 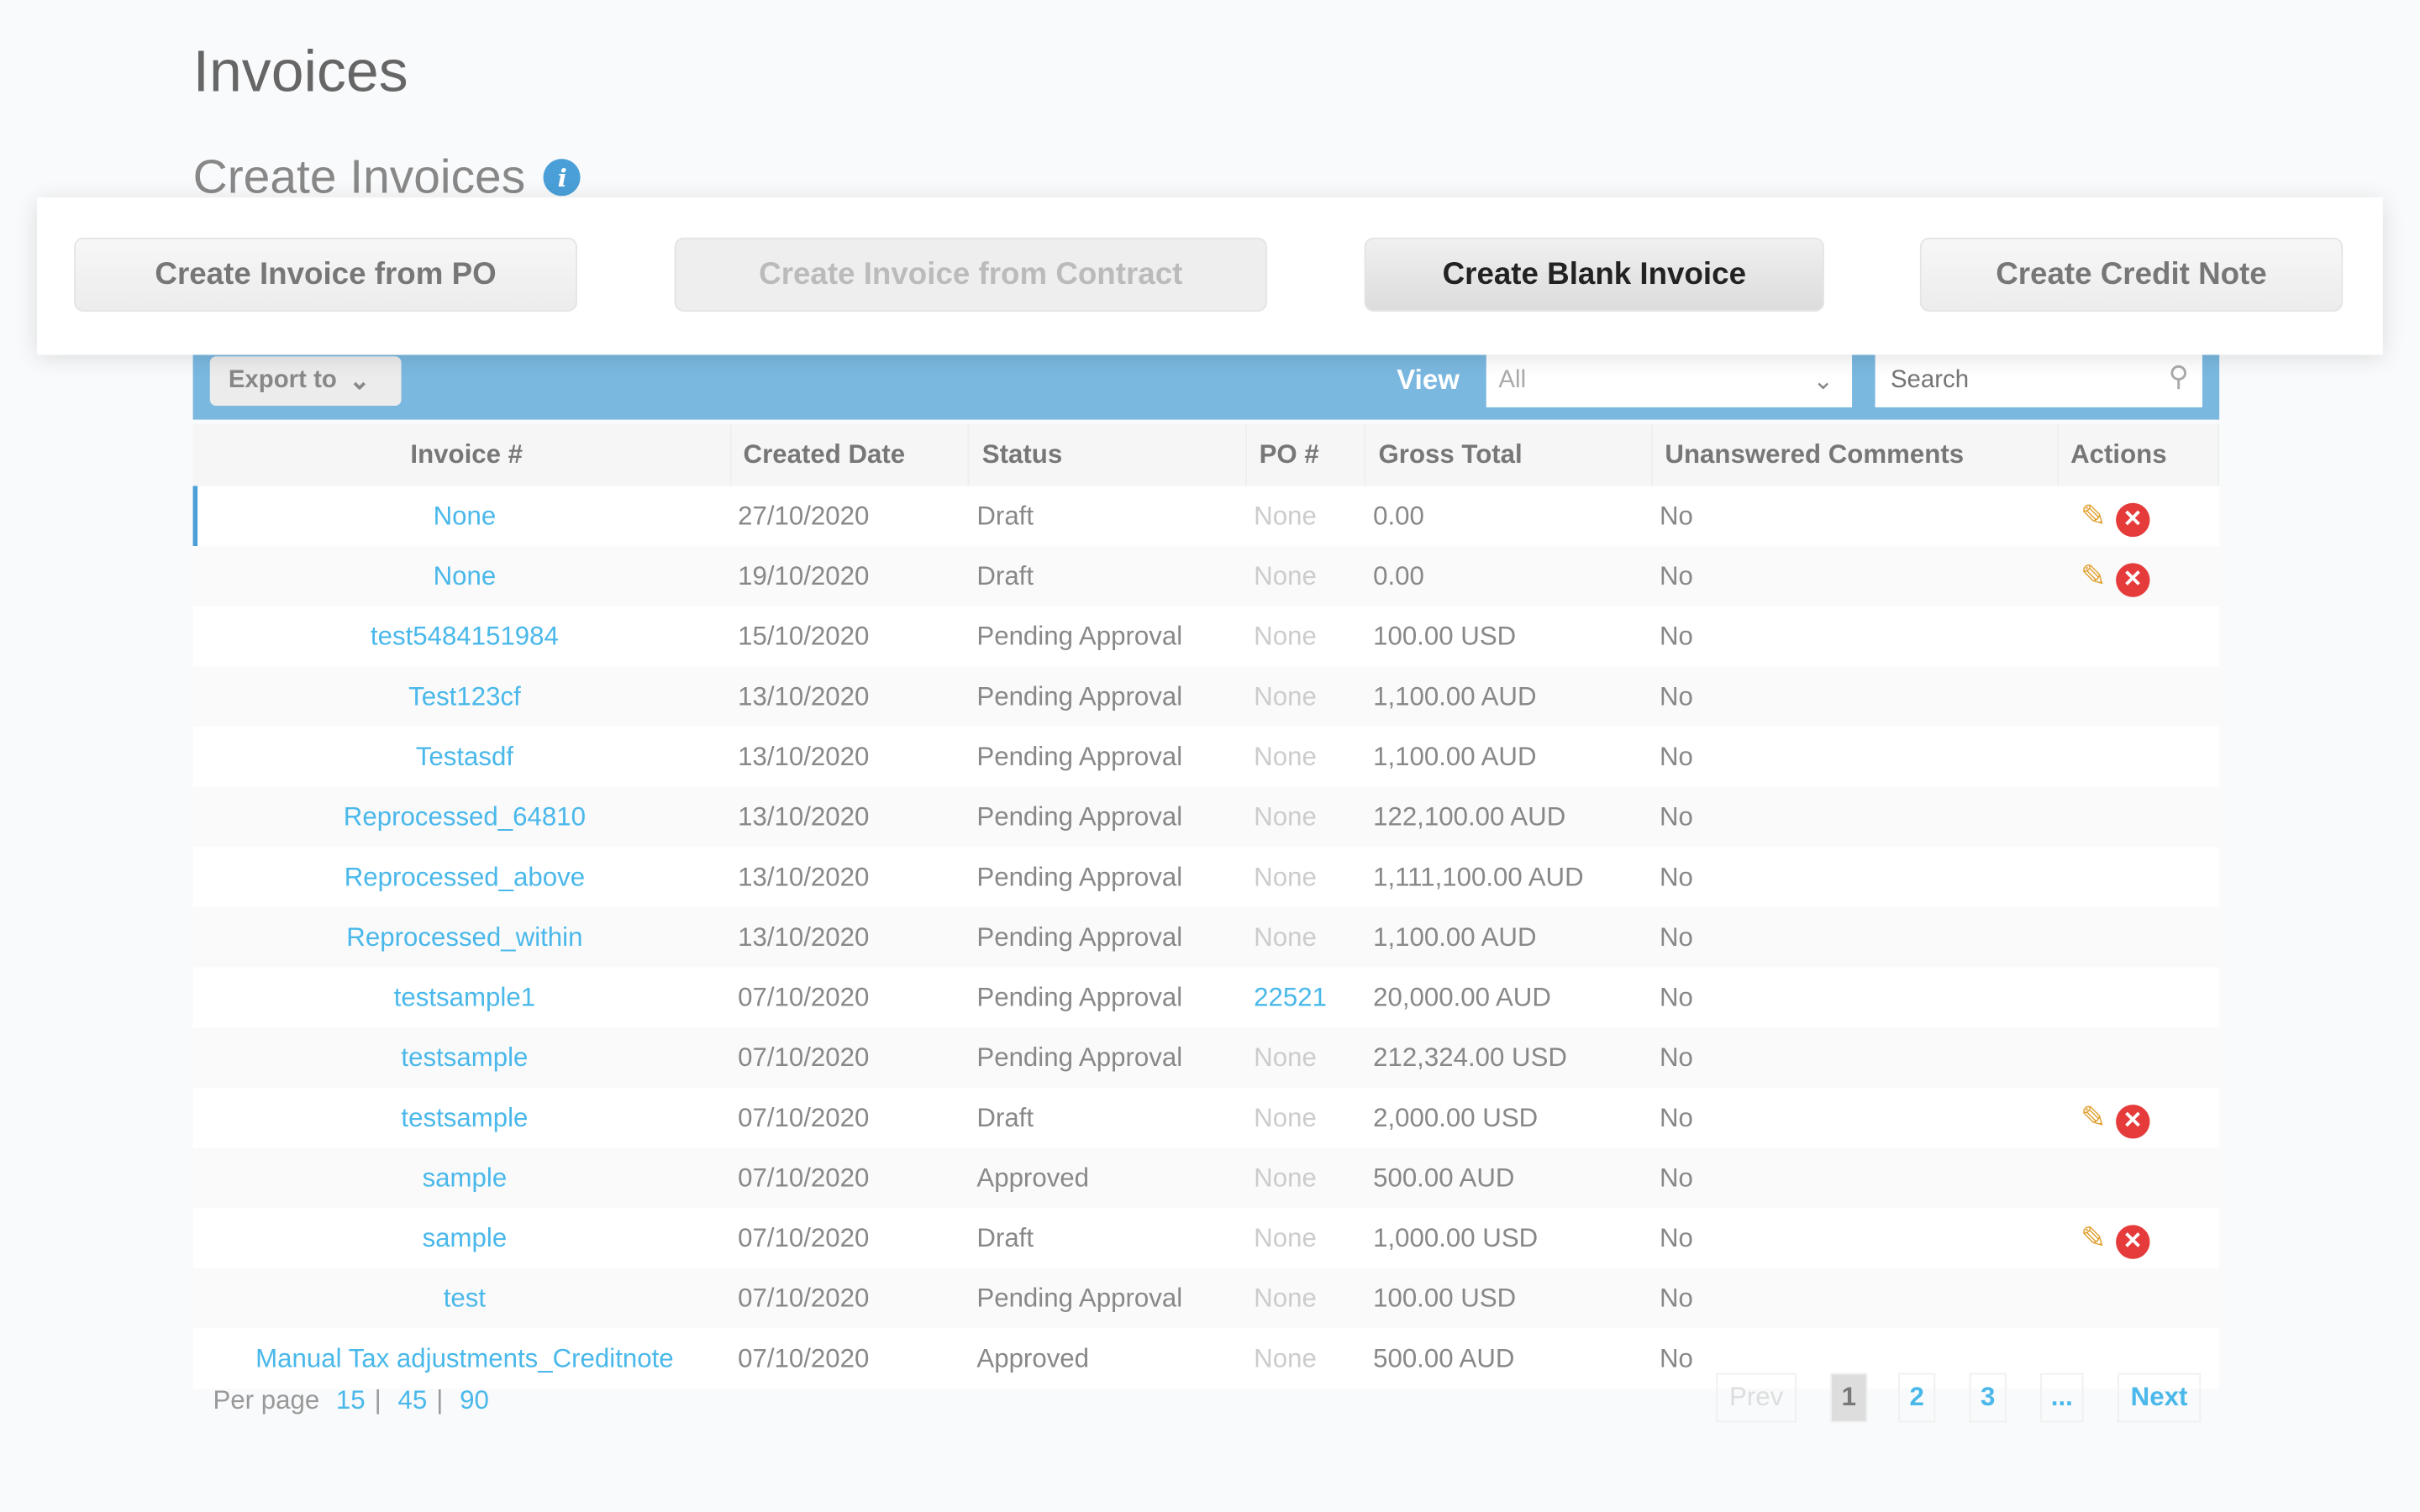 I want to click on invoice-link: test5484151984, so click(x=465, y=636).